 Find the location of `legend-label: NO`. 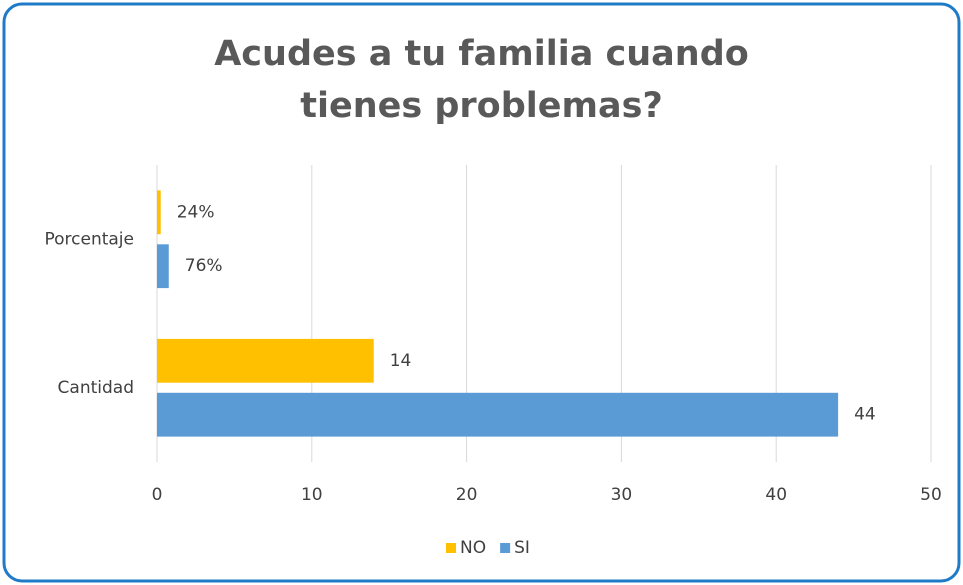

legend-label: NO is located at coordinates (473, 548).